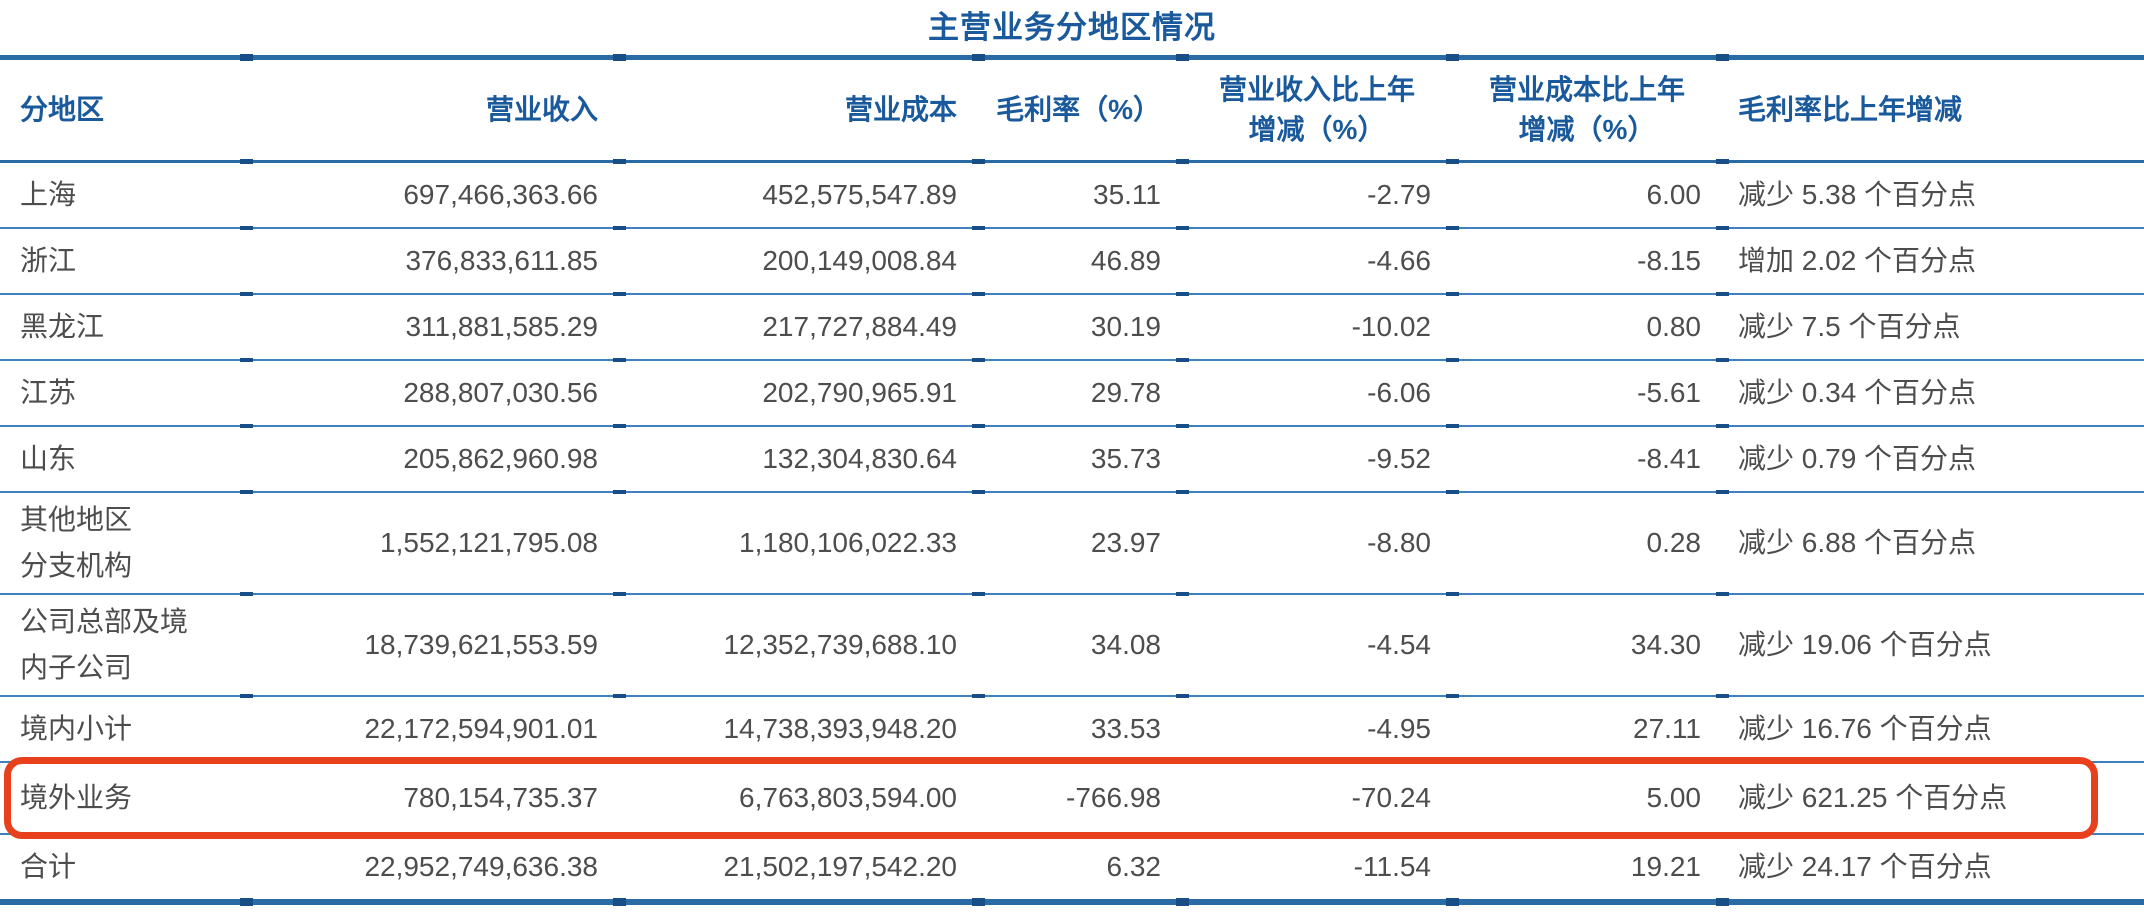 The width and height of the screenshot is (2144, 920). Describe the element at coordinates (1667, 728) in the screenshot. I see `cost-yoy-cell: 27.11` at that location.